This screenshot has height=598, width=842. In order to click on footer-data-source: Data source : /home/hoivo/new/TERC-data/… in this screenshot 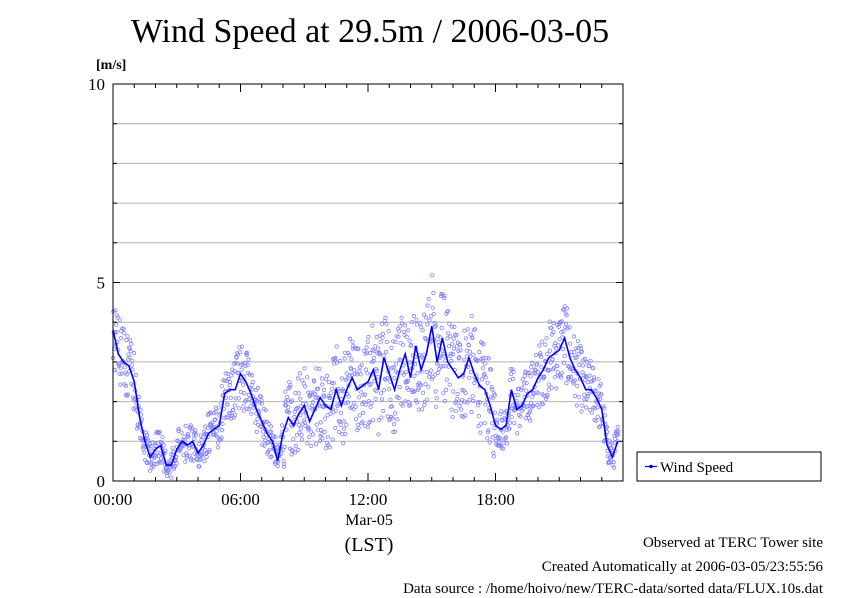, I will do `click(613, 589)`.